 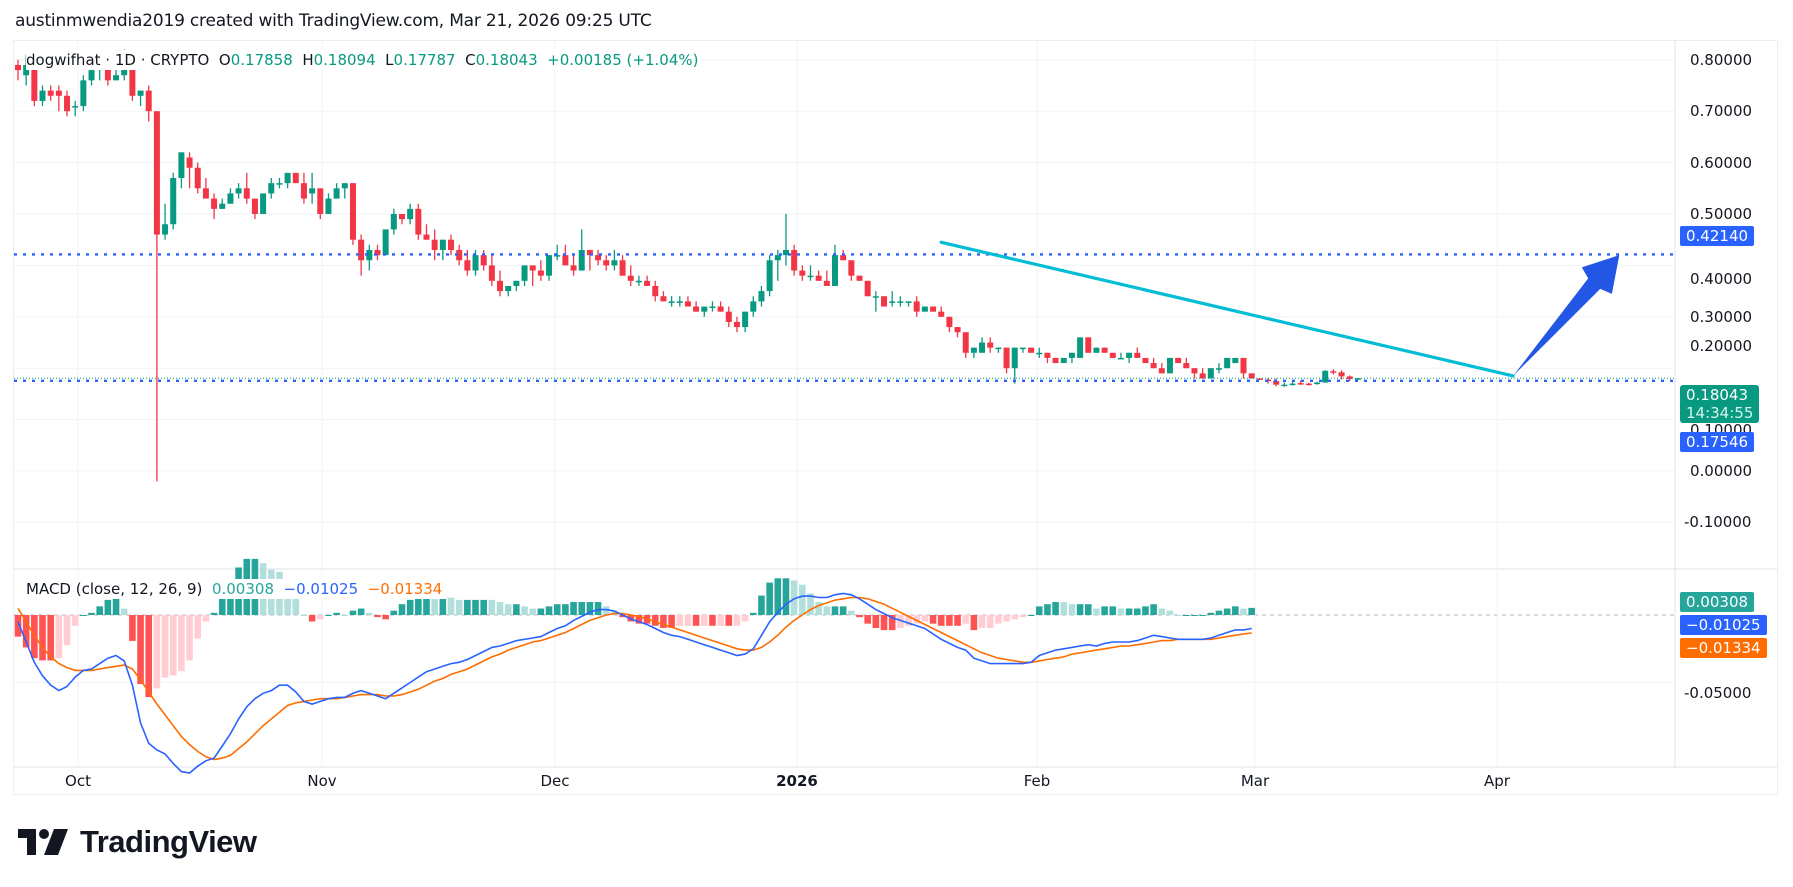 I want to click on time-tick-label: Oct, so click(x=78, y=781).